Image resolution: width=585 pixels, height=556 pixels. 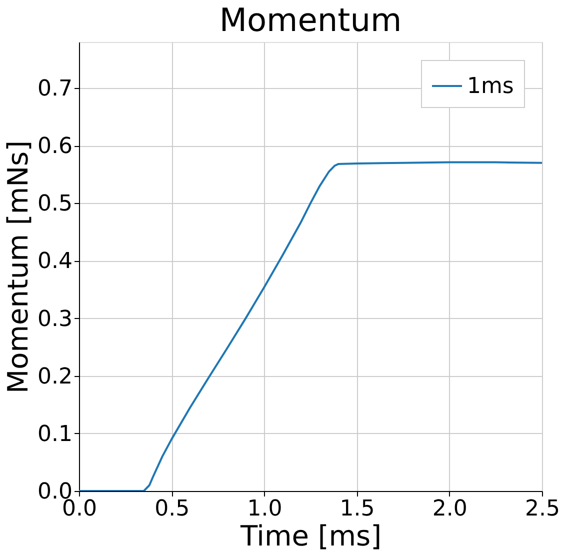 I want to click on x-tick-label: 1.0, so click(x=264, y=509).